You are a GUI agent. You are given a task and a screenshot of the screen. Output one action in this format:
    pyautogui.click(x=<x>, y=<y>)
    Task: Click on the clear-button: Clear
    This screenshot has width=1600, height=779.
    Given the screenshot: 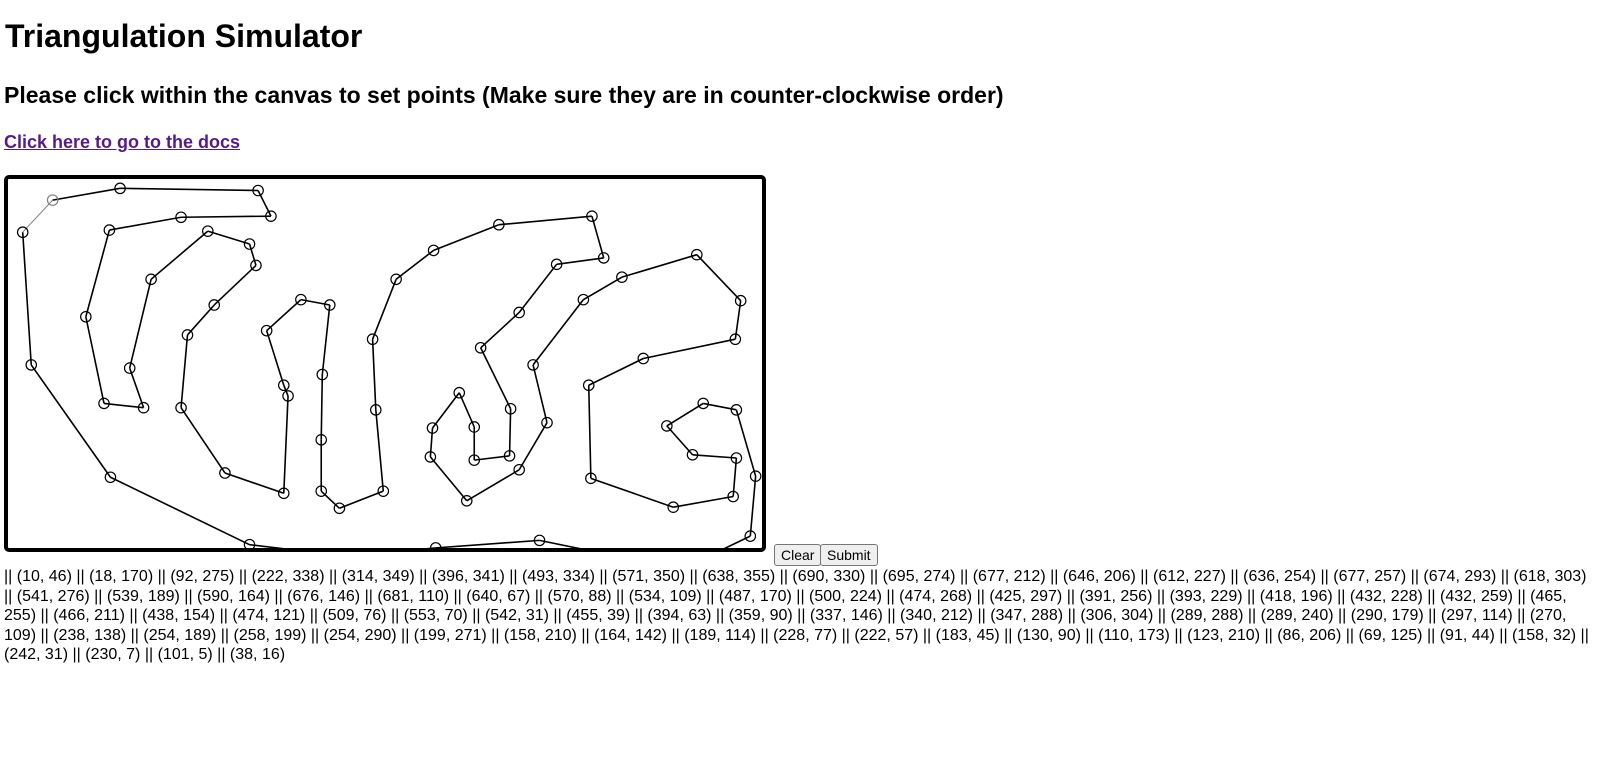 What is the action you would take?
    pyautogui.click(x=798, y=555)
    